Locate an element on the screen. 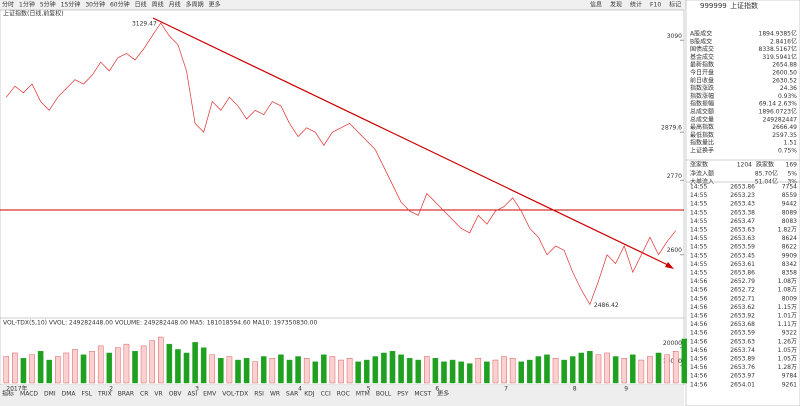  x-axis-label: 2 is located at coordinates (111, 389).